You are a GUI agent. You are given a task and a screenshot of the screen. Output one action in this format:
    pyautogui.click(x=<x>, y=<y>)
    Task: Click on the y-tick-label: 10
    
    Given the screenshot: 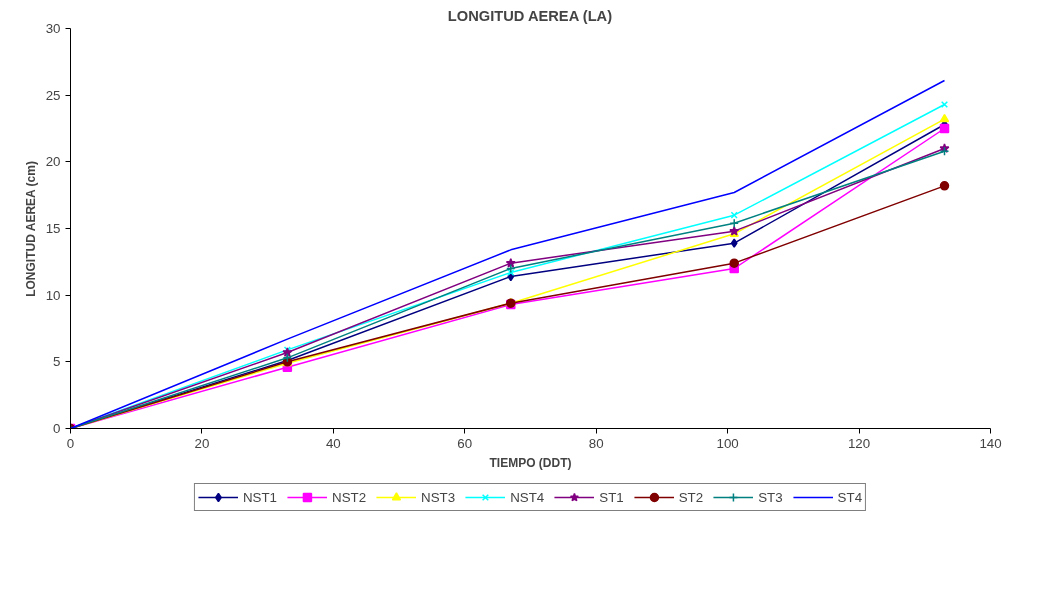 What is the action you would take?
    pyautogui.click(x=53, y=295)
    